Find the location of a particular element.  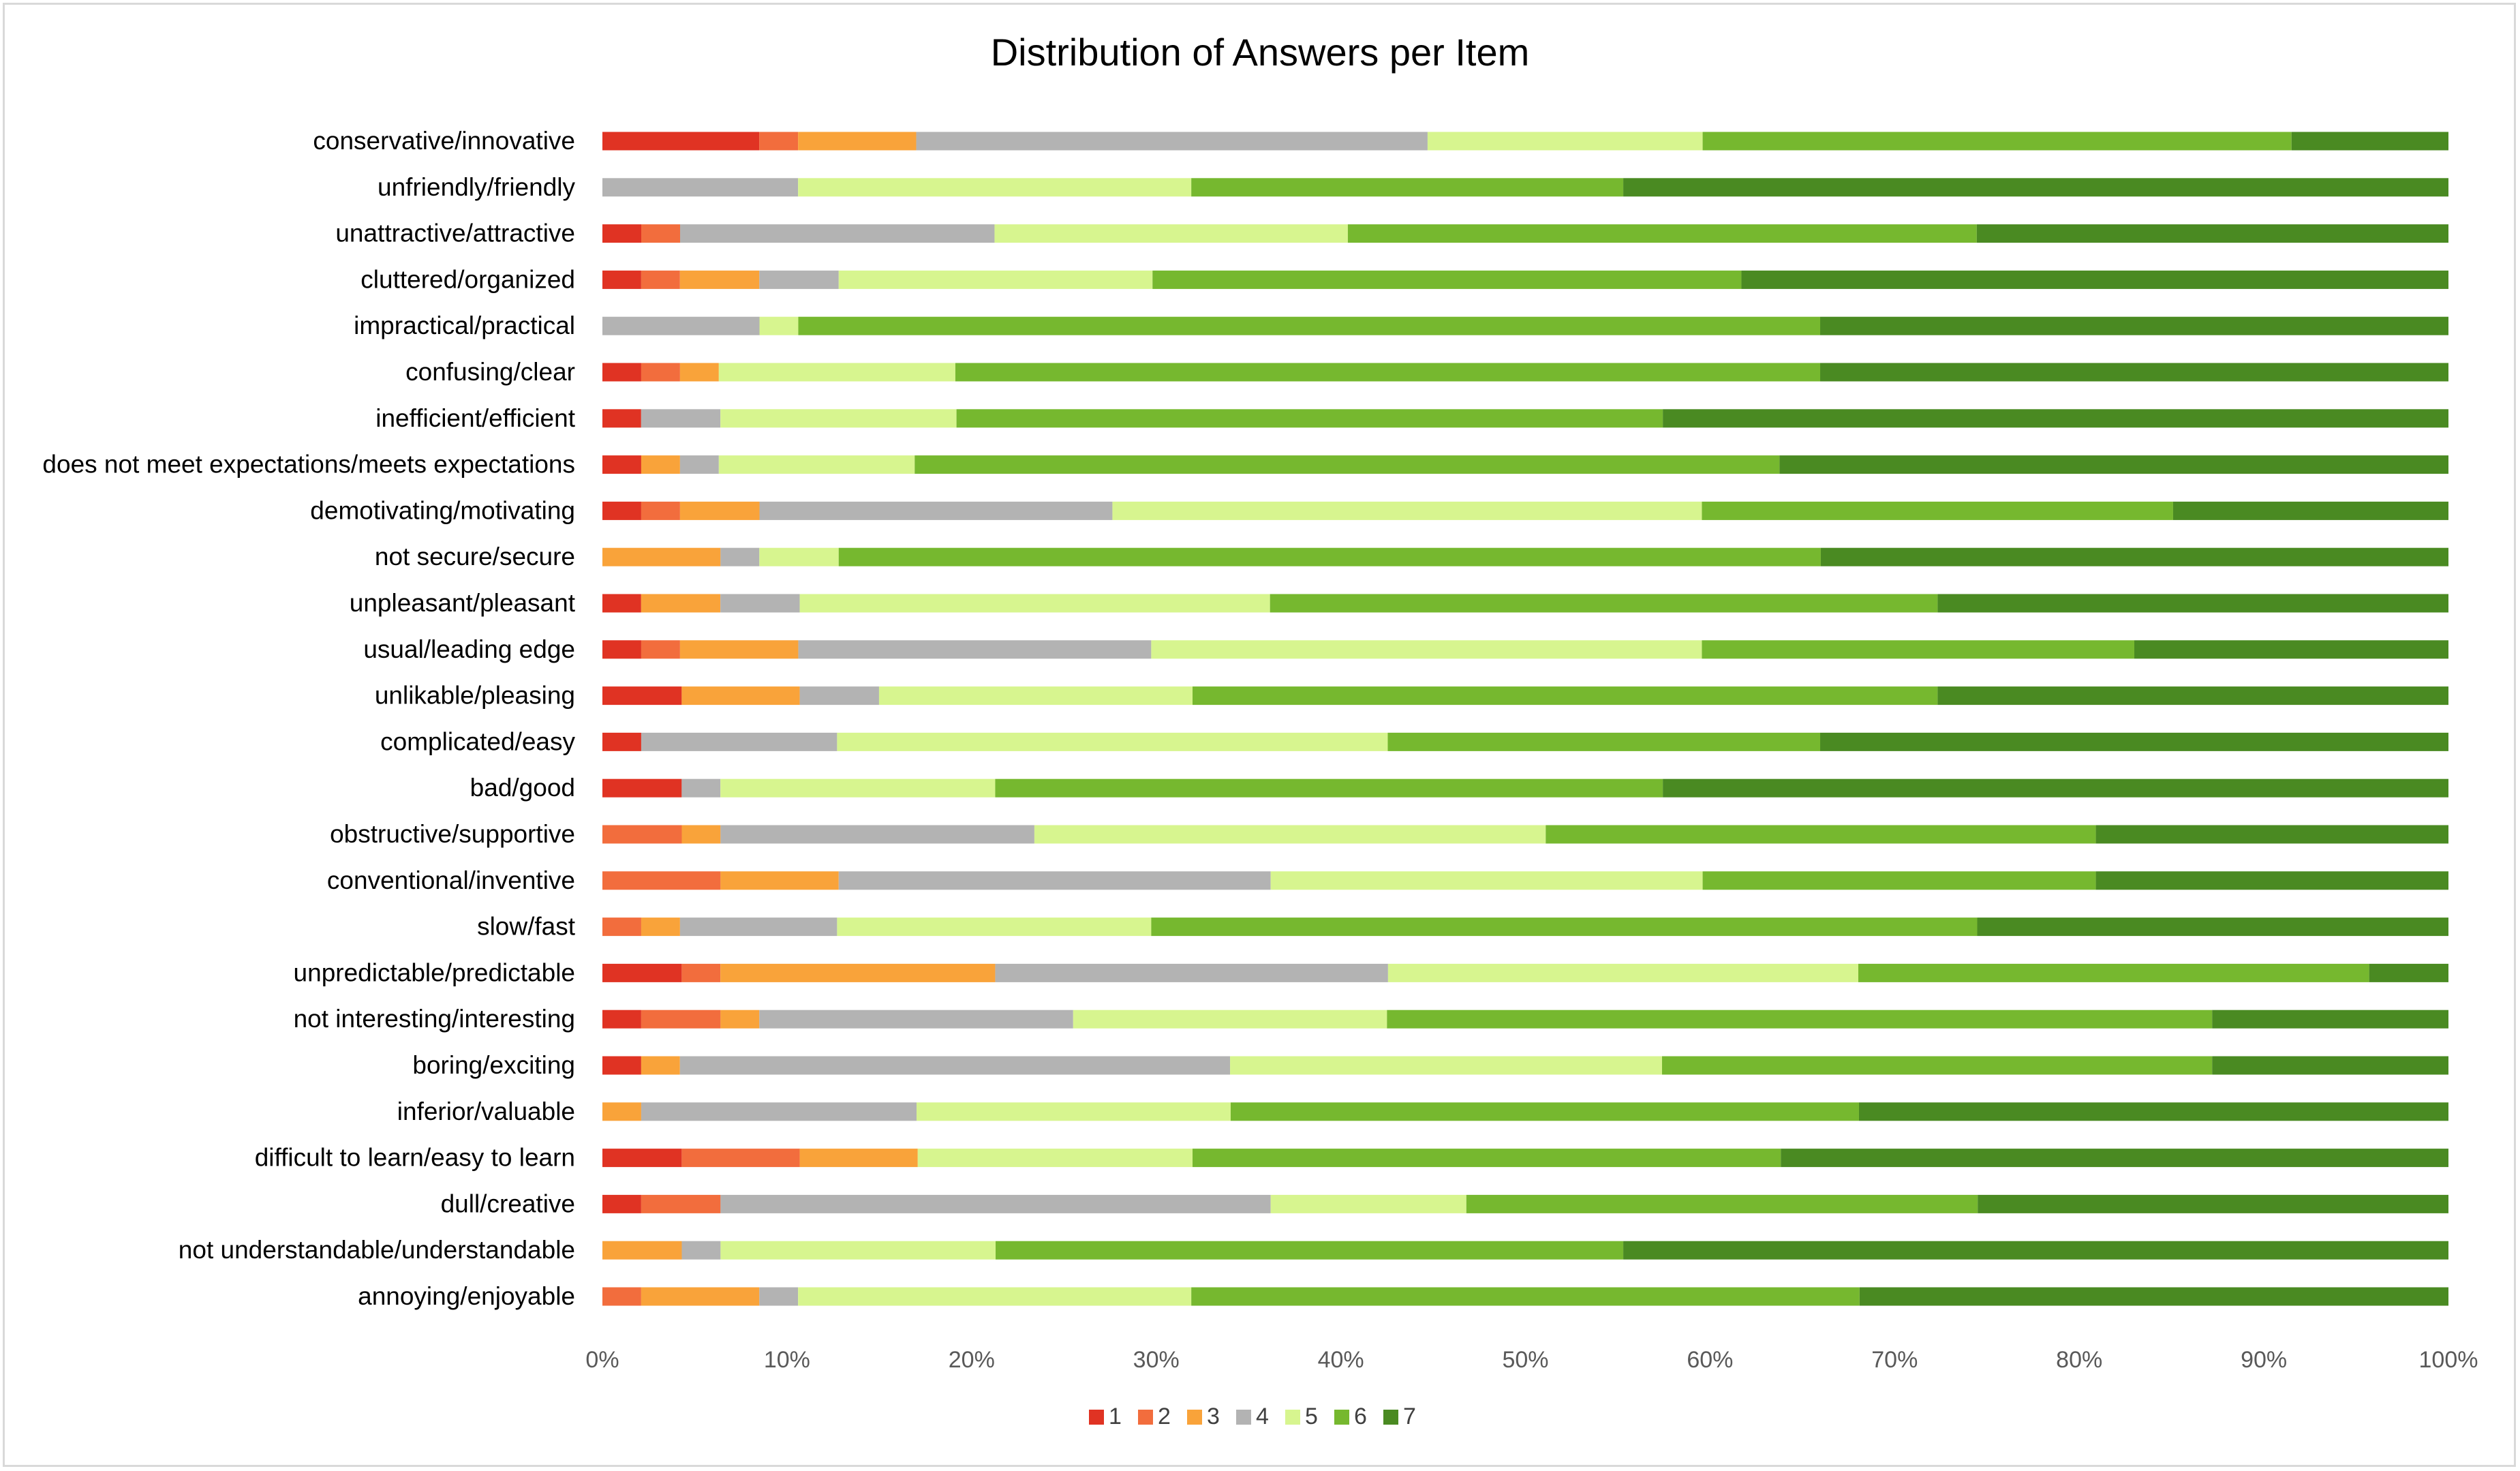

legend-label-6: 6 is located at coordinates (1360, 1416).